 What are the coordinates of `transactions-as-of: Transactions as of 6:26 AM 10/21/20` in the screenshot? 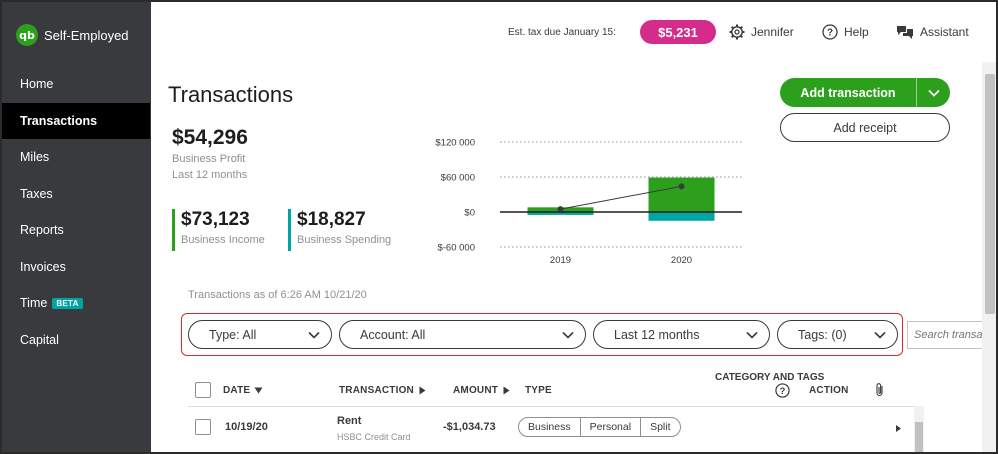 It's located at (277, 295).